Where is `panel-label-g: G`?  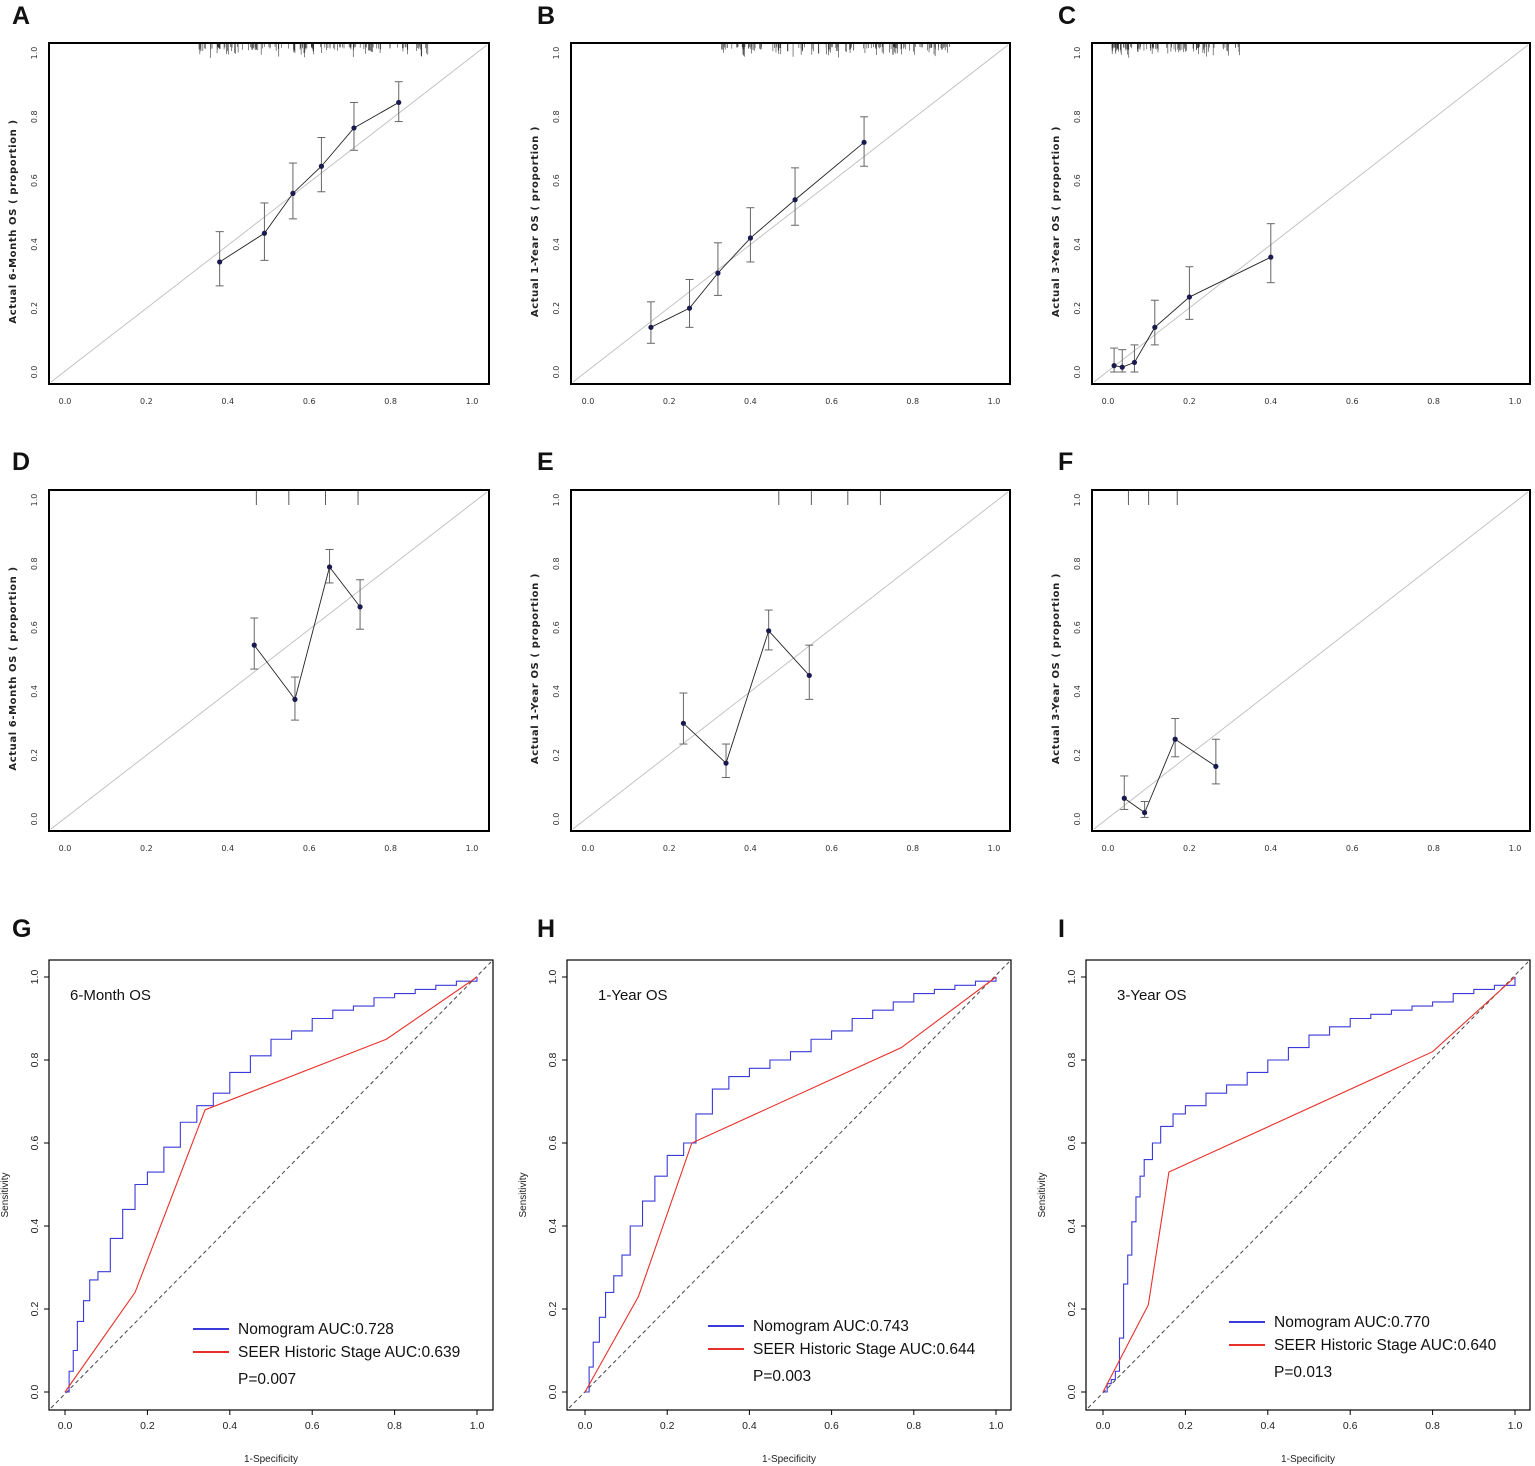 panel-label-g: G is located at coordinates (21, 929).